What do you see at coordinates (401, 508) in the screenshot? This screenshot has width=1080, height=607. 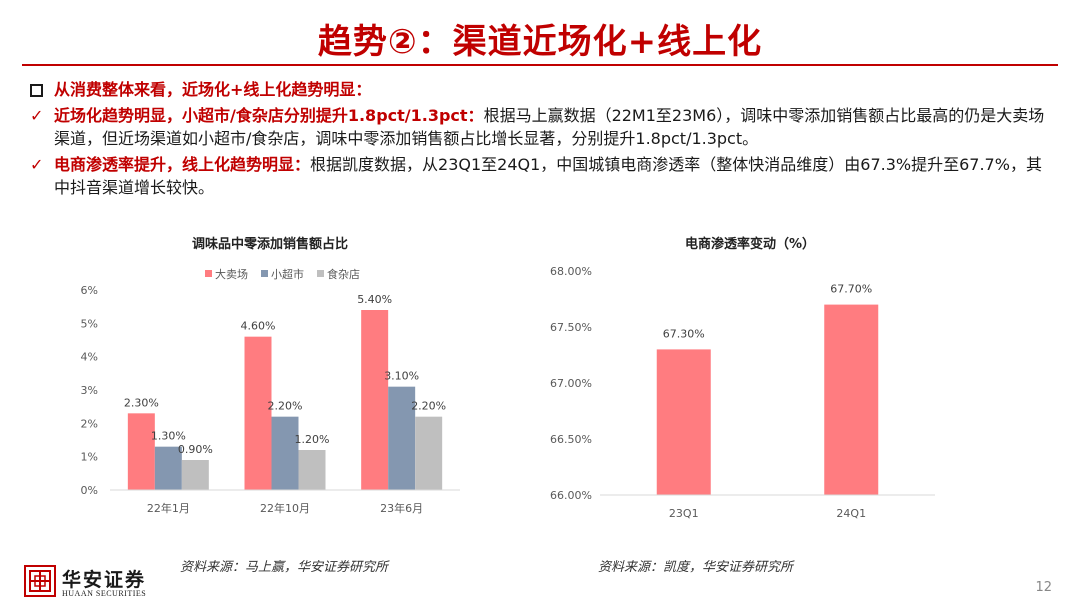 I see `x-tick-label: 23年6月` at bounding box center [401, 508].